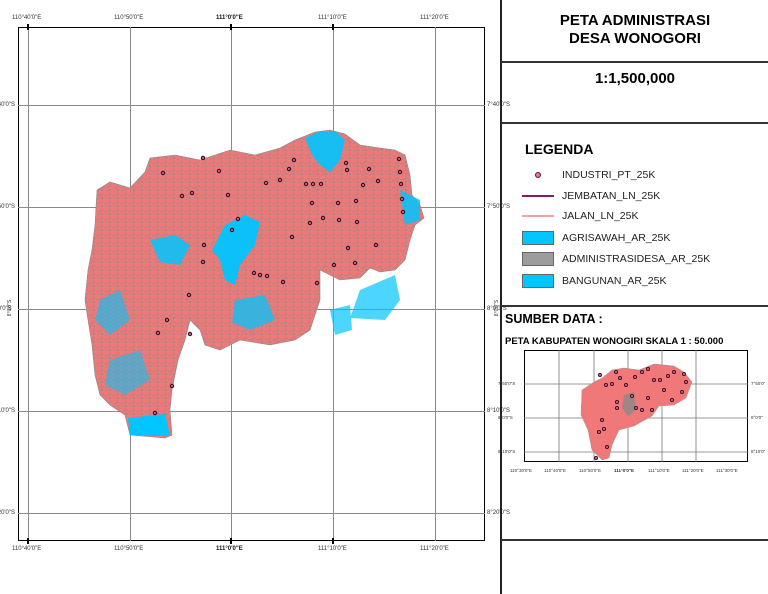  I want to click on point-symbol-icon, so click(538, 175).